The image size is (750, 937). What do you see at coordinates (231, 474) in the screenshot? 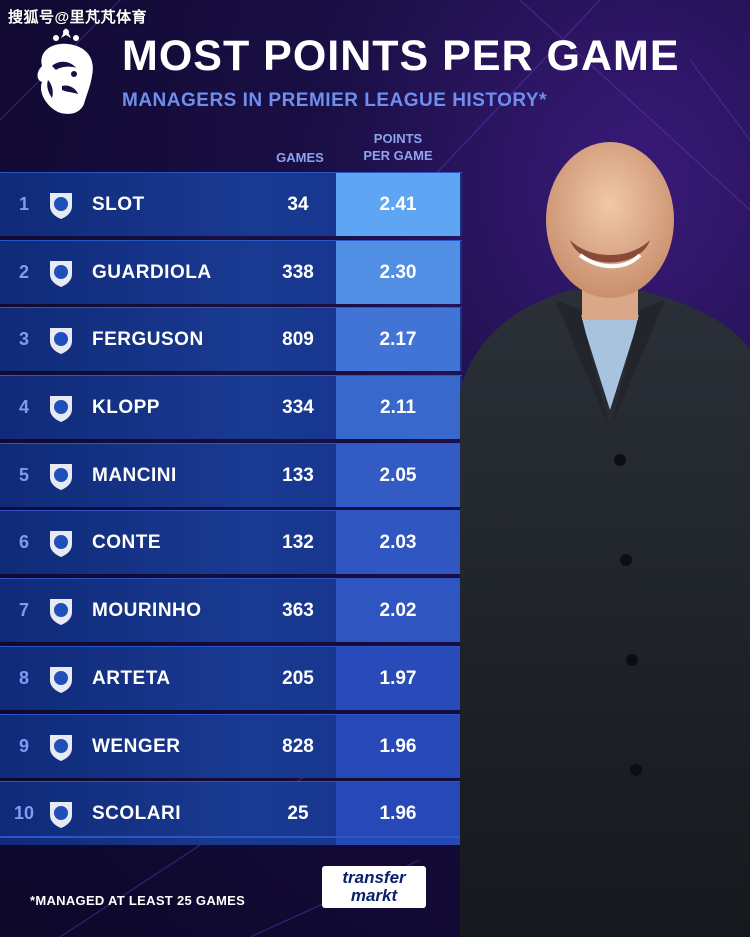
I see `table-row: 5 MANCINI 133 2.05` at bounding box center [231, 474].